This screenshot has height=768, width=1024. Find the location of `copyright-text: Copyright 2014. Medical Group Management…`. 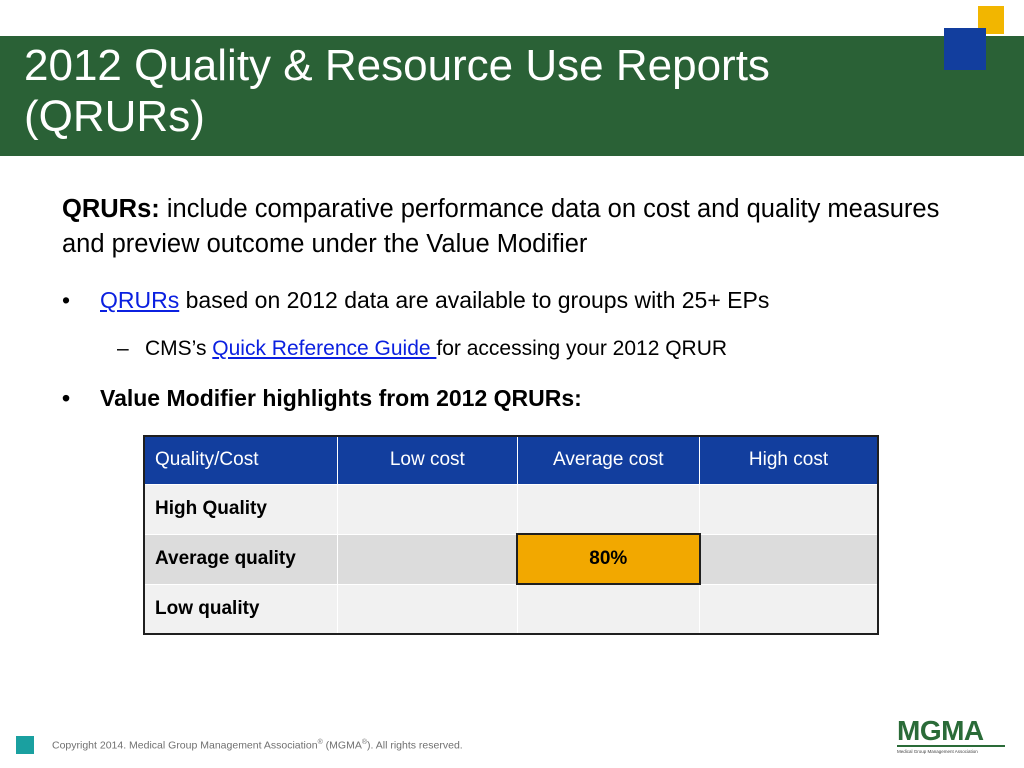

copyright-text: Copyright 2014. Medical Group Management… is located at coordinates (185, 745).